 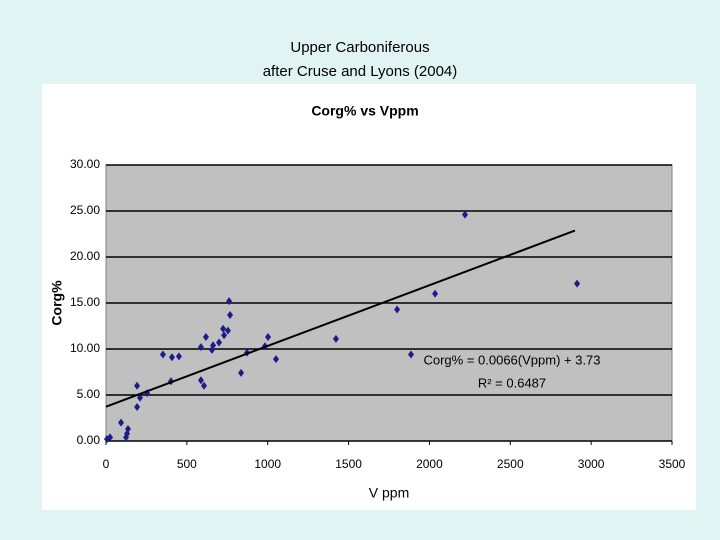 What do you see at coordinates (591, 464) in the screenshot?
I see `x-tick-label: 3000` at bounding box center [591, 464].